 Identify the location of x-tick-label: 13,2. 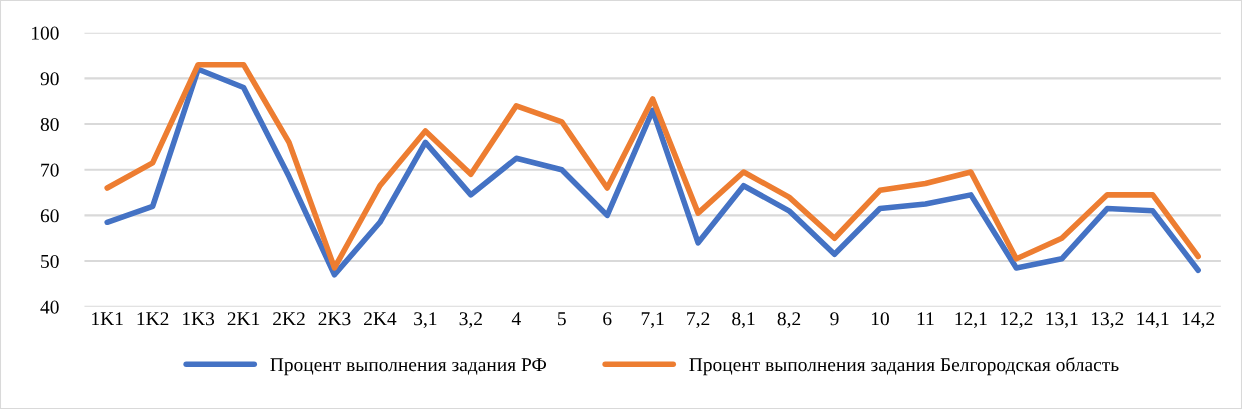
(1107, 320).